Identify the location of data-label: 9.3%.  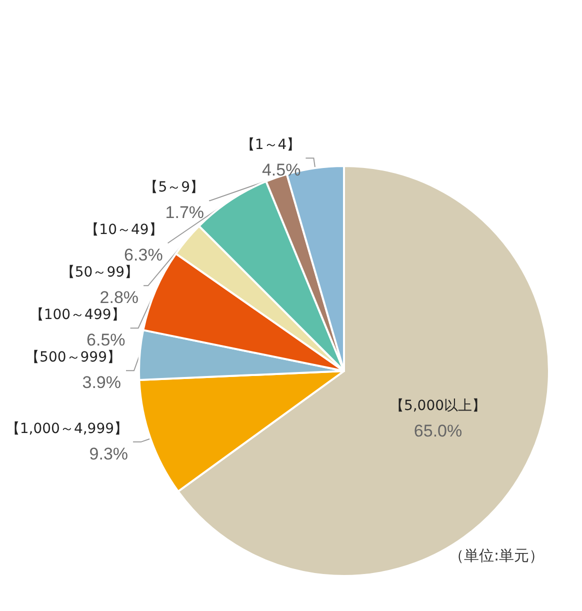
(108, 454).